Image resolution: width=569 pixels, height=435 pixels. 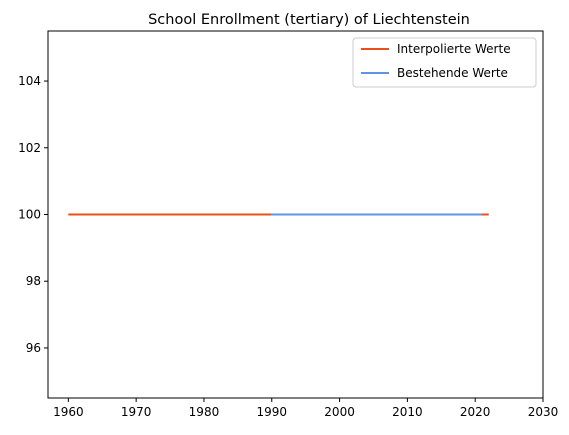 What do you see at coordinates (543, 412) in the screenshot?
I see `x-tick-label: 2030` at bounding box center [543, 412].